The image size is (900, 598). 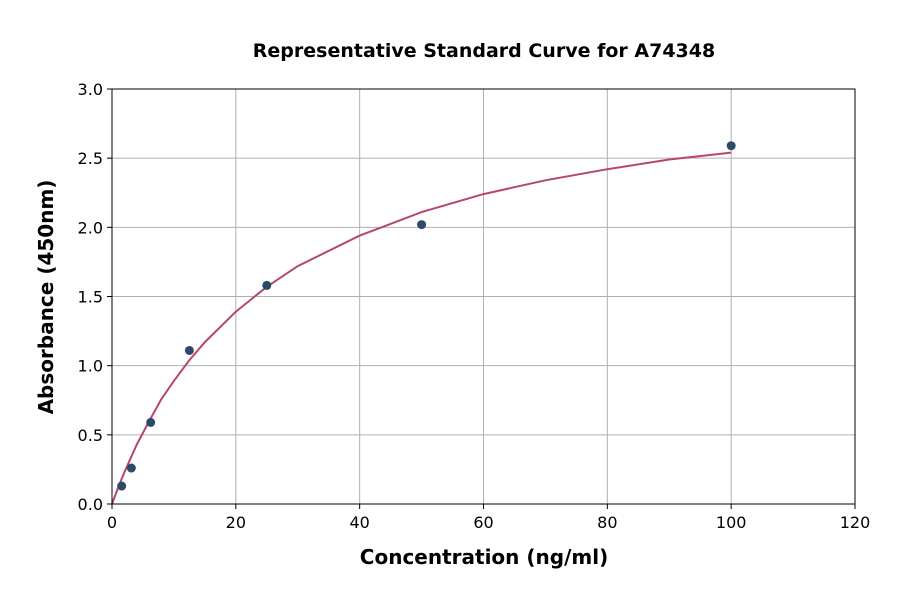 What do you see at coordinates (484, 51) in the screenshot?
I see `chart-title: Representative Standard Curve for A74348` at bounding box center [484, 51].